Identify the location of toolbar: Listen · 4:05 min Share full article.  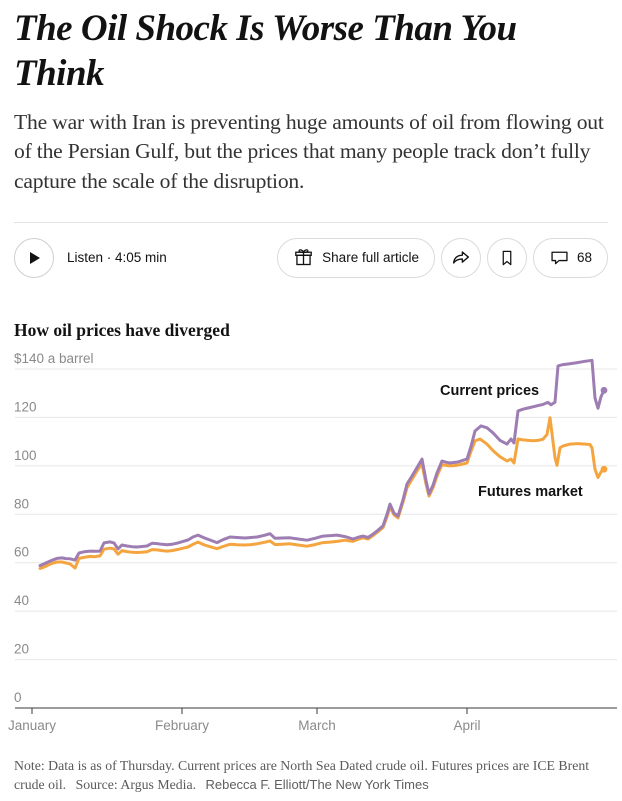
(311, 257).